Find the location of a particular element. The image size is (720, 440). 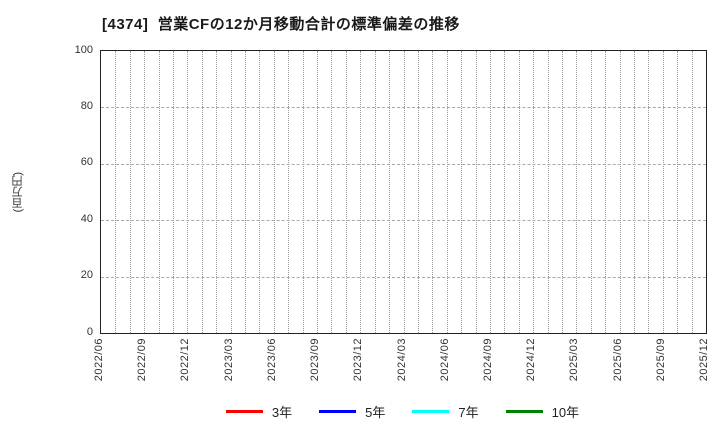

y-tick-label: 20 is located at coordinates (86, 275).